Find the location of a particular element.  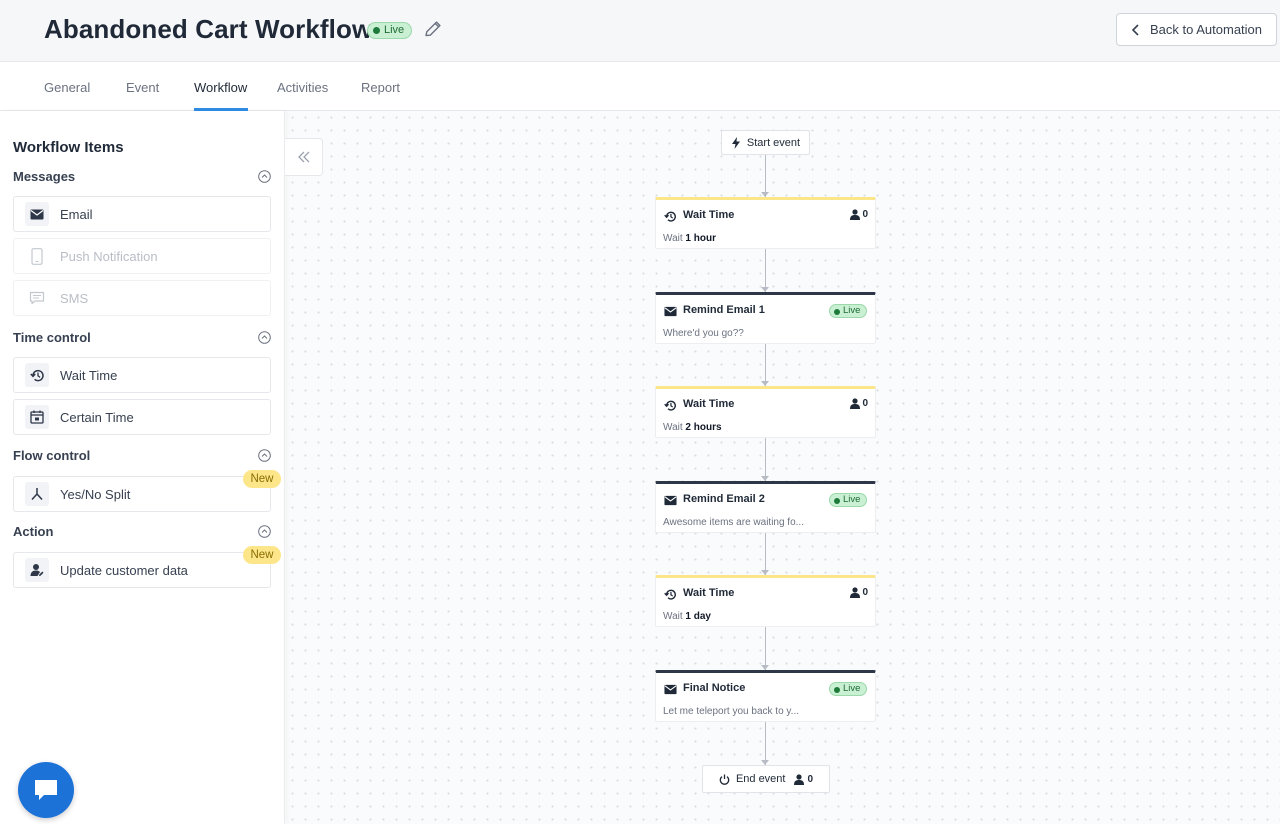

tab-workflow: Workflow is located at coordinates (221, 87).